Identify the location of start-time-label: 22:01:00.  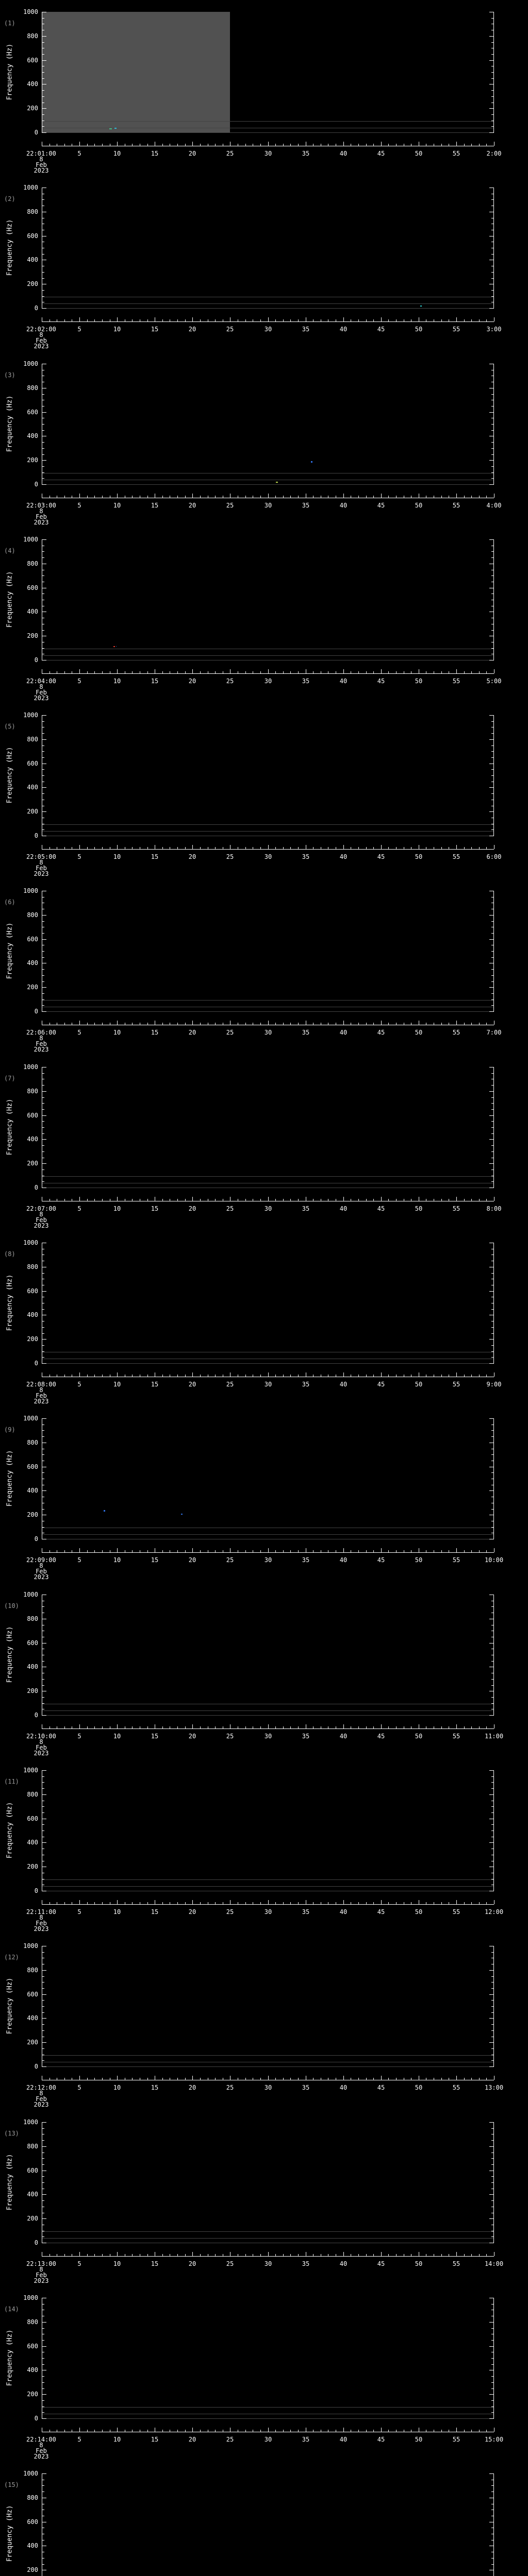
(41, 153).